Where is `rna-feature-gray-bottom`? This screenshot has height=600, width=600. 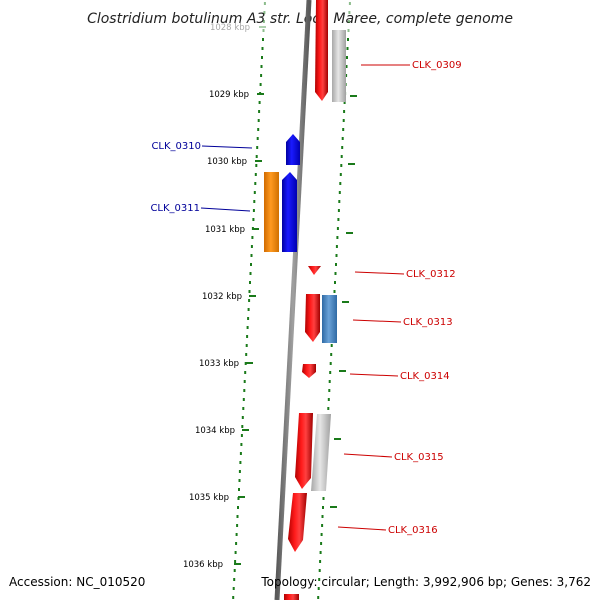 rna-feature-gray-bottom is located at coordinates (321, 452).